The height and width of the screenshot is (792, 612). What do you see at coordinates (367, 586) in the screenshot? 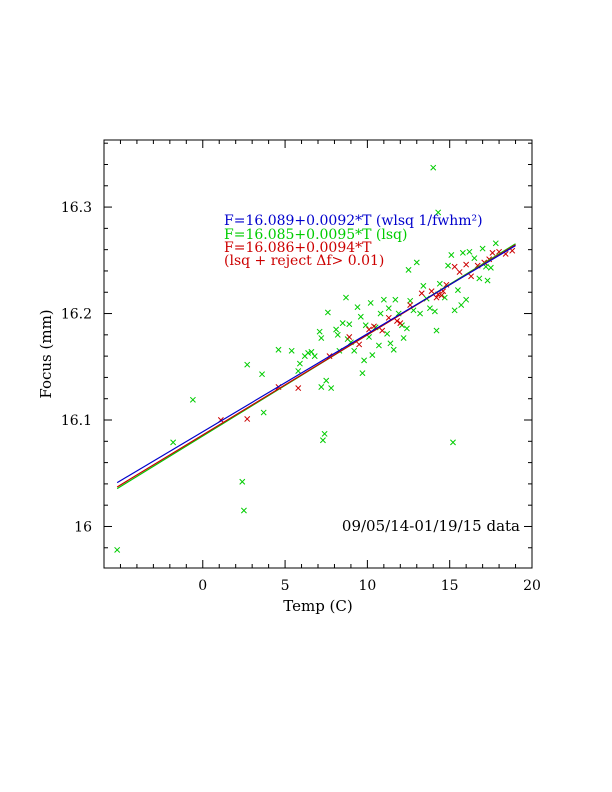
I see `x-tick-label: 10` at bounding box center [367, 586].